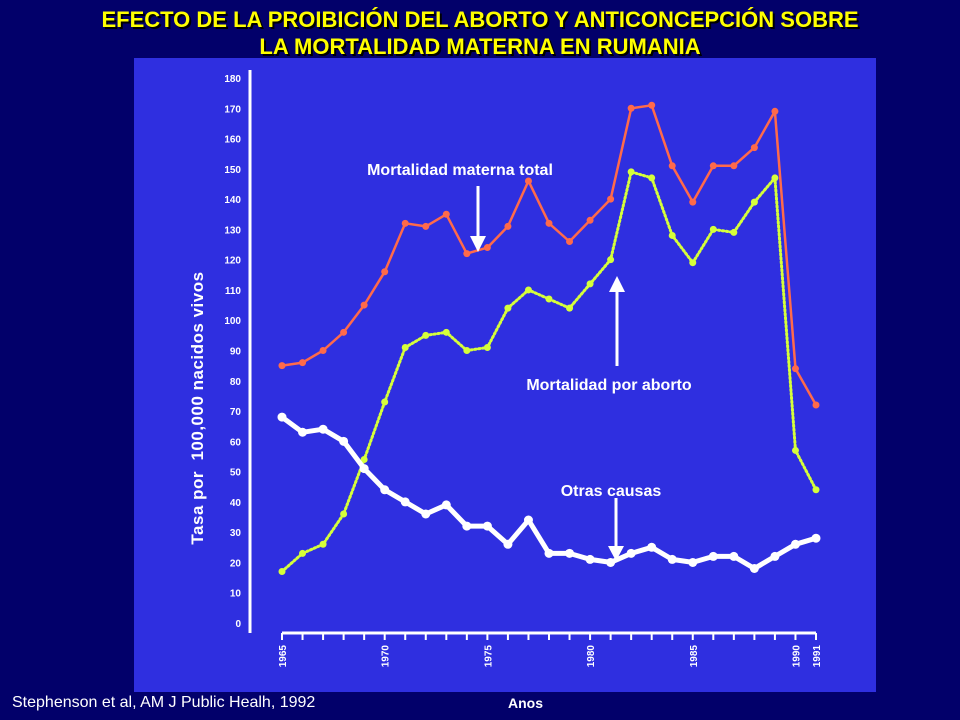 This screenshot has height=720, width=960. What do you see at coordinates (405, 347) in the screenshot?
I see `point-abortion-1971` at bounding box center [405, 347].